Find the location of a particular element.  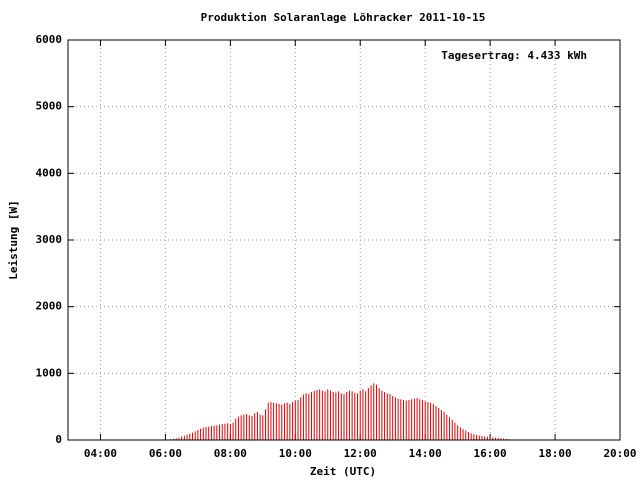

y-tick-label: 5000 is located at coordinates (49, 106).